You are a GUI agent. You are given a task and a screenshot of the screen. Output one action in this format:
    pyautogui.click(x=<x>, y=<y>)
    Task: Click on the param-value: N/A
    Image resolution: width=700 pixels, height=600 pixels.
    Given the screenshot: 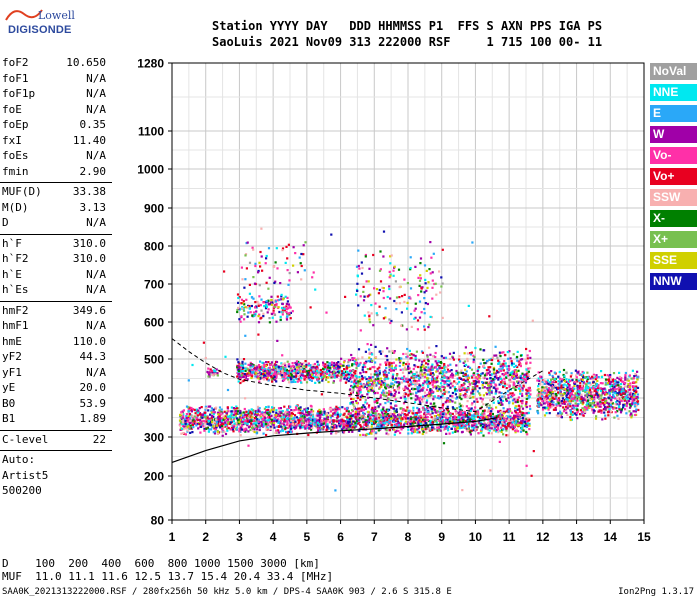 What is the action you would take?
    pyautogui.click(x=96, y=325)
    